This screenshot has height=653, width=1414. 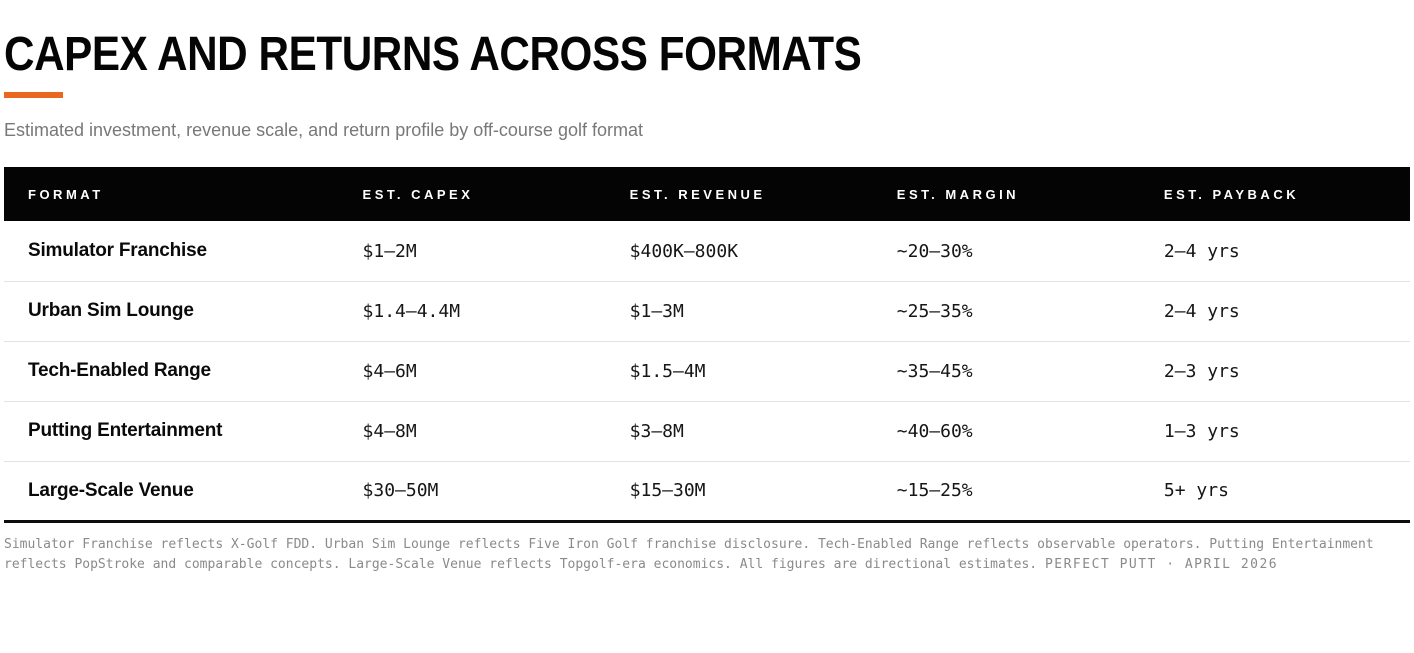 I want to click on cell-payback: 1—3 yrs, so click(x=1201, y=431).